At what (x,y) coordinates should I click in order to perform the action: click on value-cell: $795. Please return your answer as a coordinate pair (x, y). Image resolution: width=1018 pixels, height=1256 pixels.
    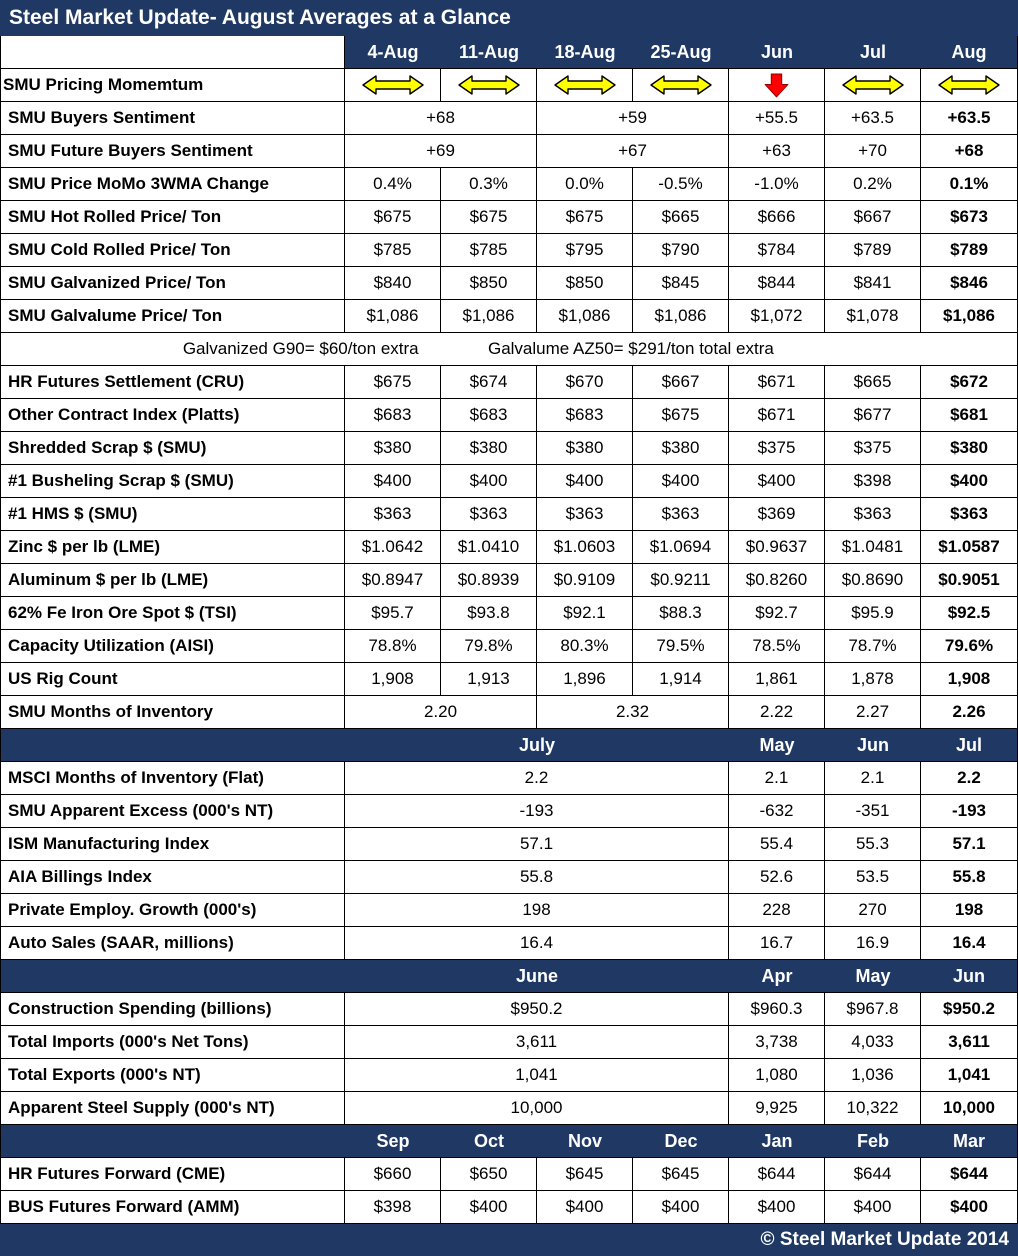
    Looking at the image, I should click on (585, 250).